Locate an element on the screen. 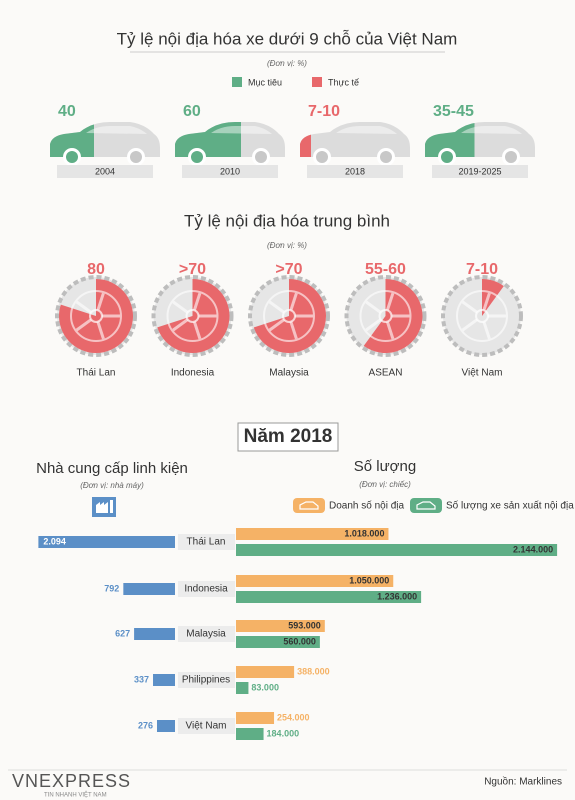 The image size is (575, 800). value-label: >70 is located at coordinates (192, 269).